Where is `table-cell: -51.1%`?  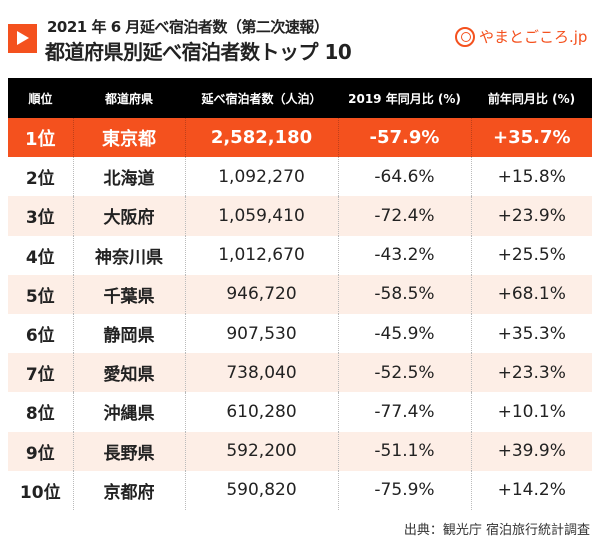
table-cell: -51.1% is located at coordinates (404, 451).